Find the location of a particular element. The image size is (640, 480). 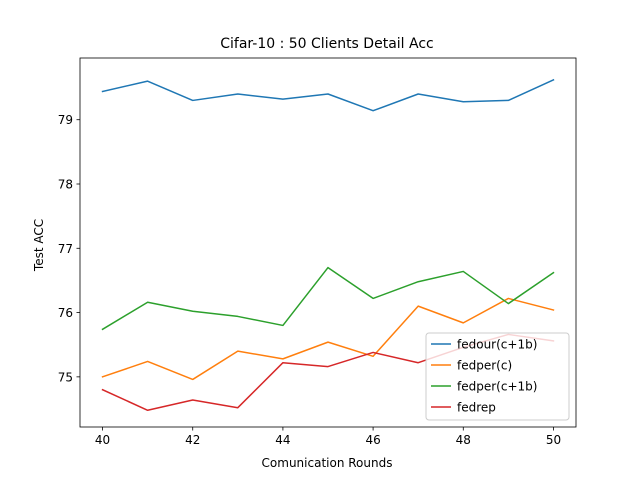

x-axis: 40 42 44 46 48 50 is located at coordinates (328, 437).